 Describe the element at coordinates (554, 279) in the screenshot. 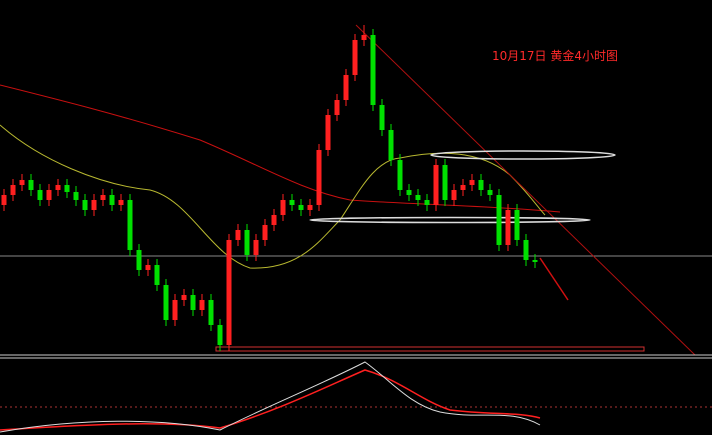

I see `projection-arrow` at that location.